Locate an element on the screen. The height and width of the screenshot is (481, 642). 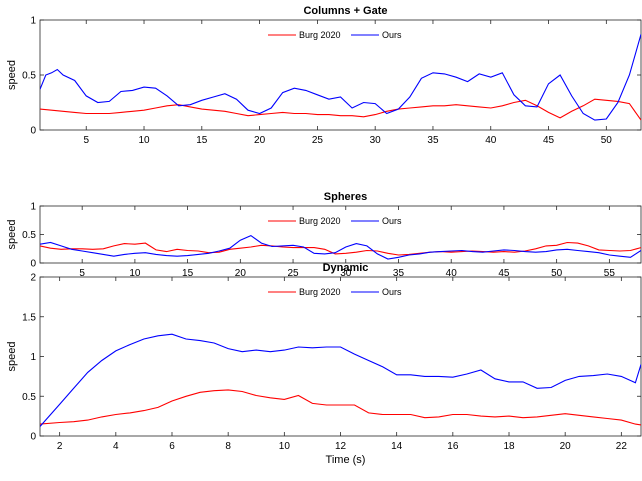
x-tick-label: 14 is located at coordinates (397, 446).